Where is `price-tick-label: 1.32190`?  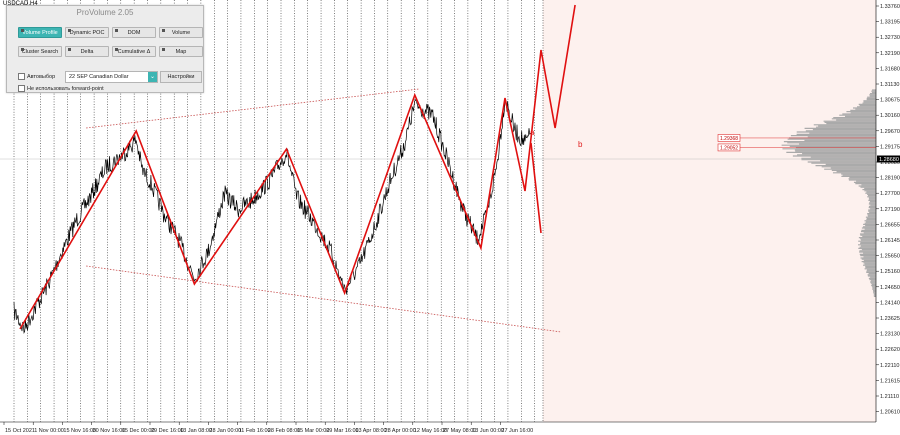 price-tick-label: 1.32190 is located at coordinates (890, 54).